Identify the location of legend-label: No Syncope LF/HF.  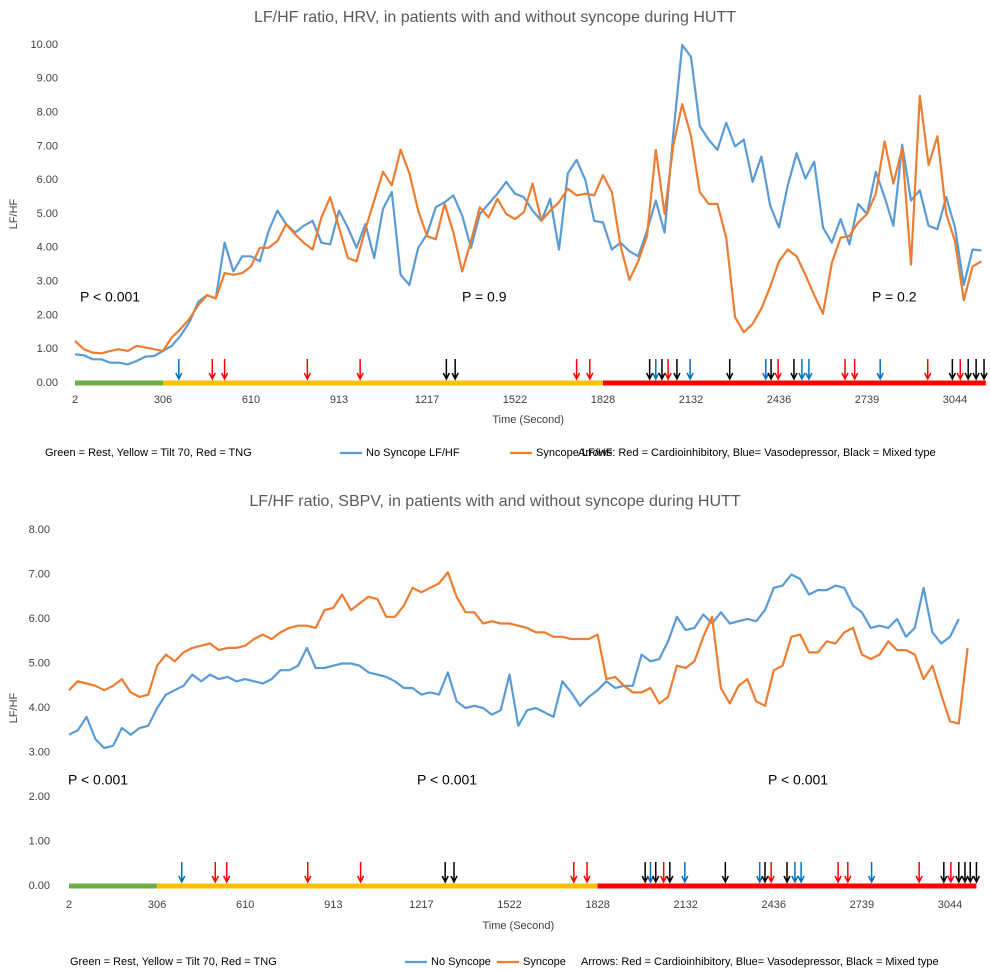
(413, 453).